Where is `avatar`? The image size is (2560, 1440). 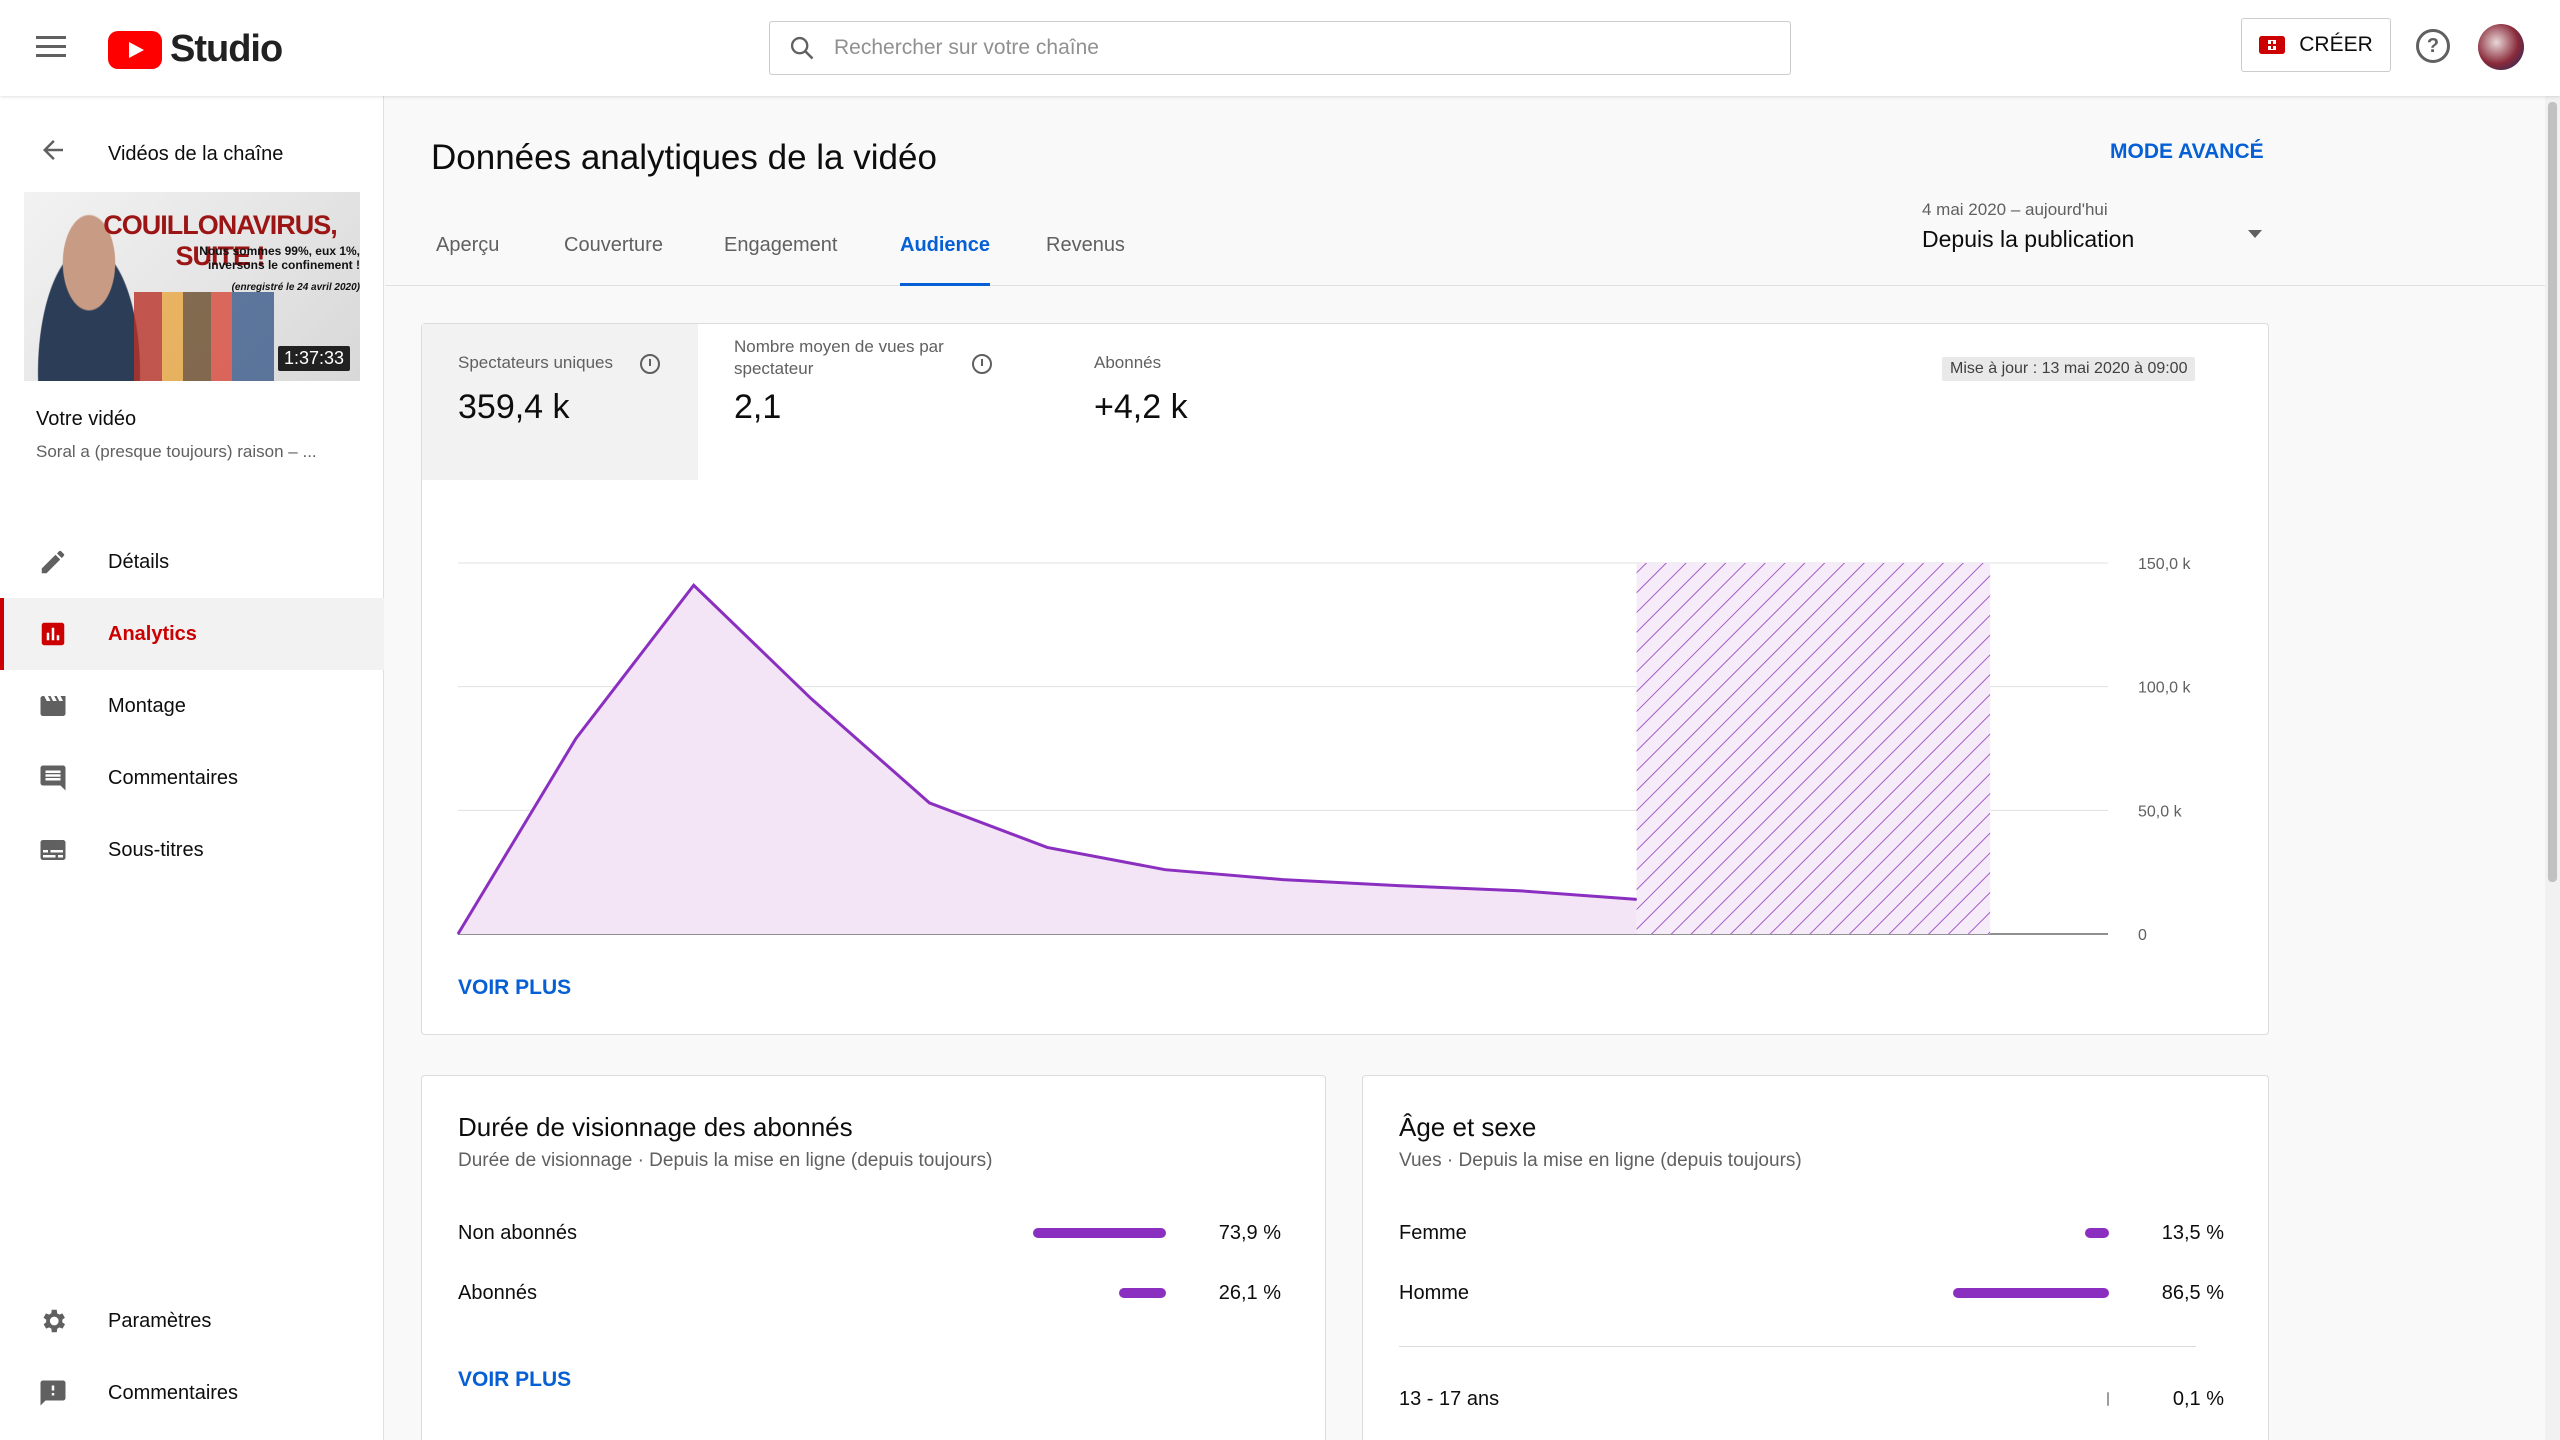
avatar is located at coordinates (2501, 47).